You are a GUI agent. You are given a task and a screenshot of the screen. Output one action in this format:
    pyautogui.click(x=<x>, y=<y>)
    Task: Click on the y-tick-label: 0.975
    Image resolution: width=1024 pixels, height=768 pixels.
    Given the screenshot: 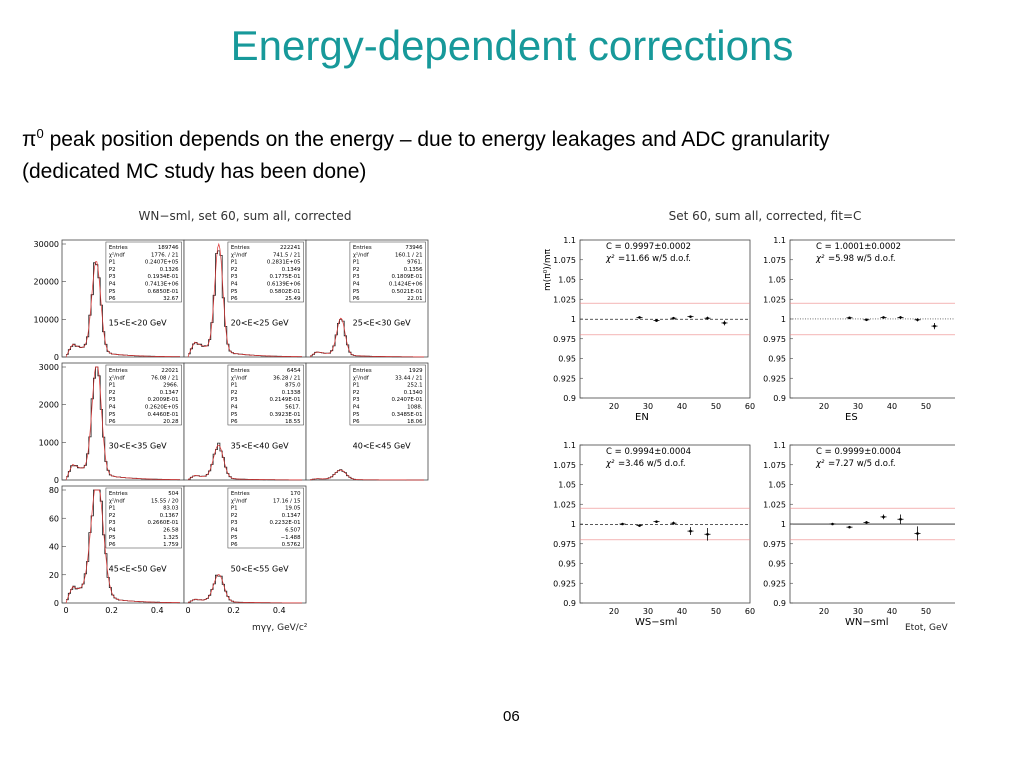 What is the action you would take?
    pyautogui.click(x=564, y=544)
    